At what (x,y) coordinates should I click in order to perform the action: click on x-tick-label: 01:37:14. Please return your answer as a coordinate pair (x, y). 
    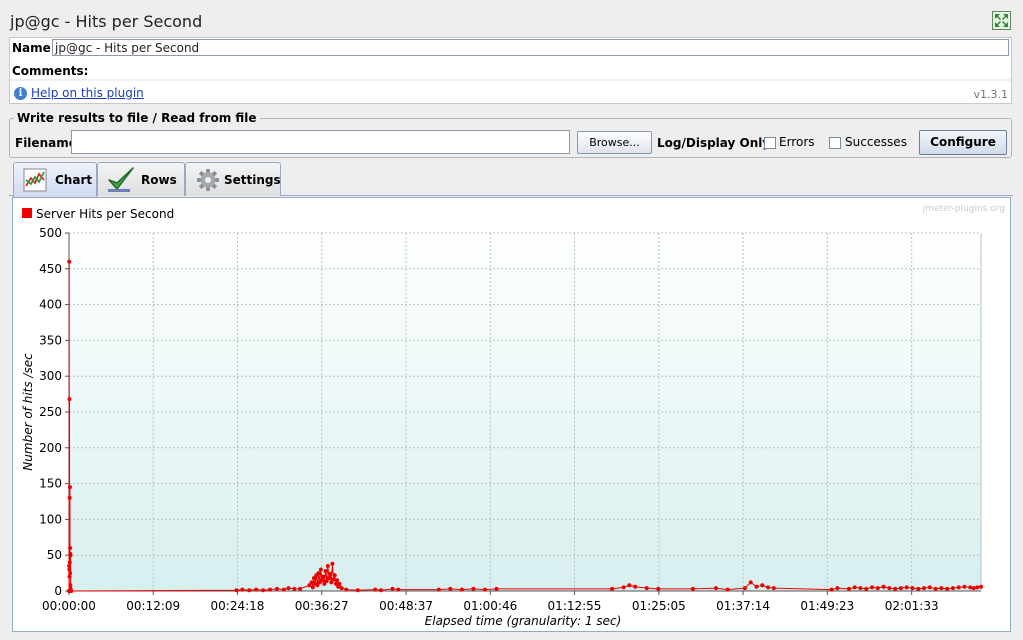
    Looking at the image, I should click on (743, 606).